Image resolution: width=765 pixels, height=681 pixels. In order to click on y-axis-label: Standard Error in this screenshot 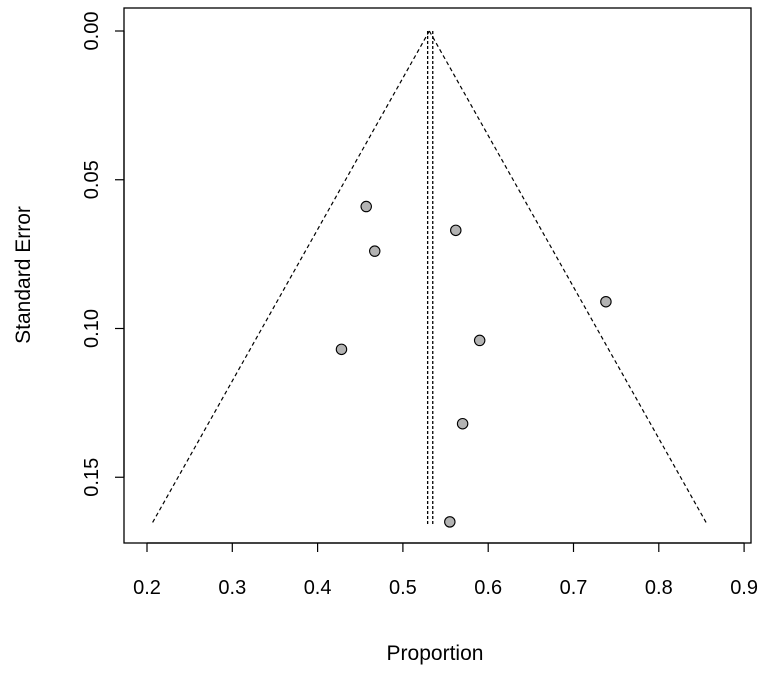, I will do `click(23, 275)`.